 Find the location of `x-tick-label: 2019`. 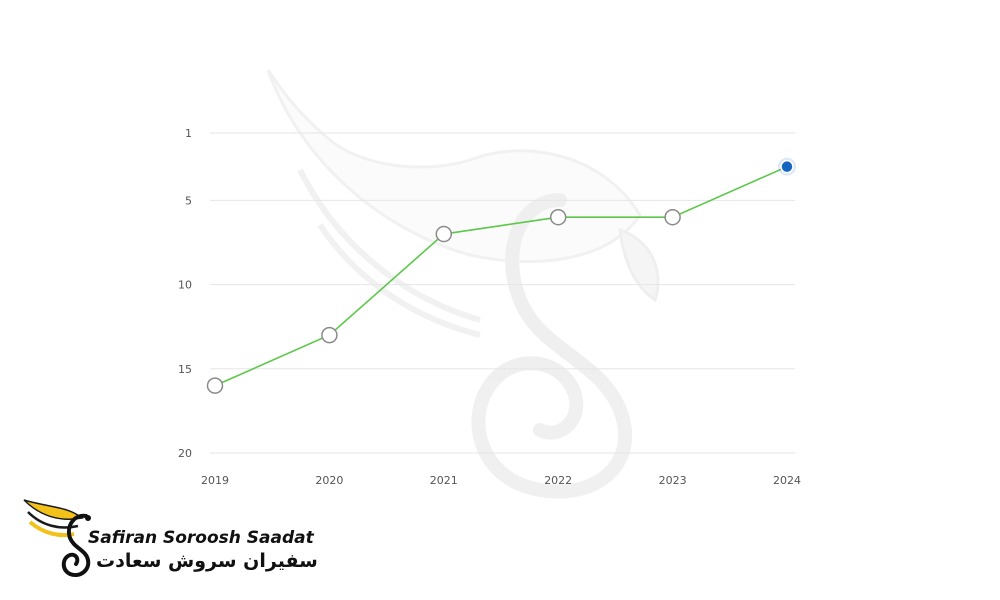

x-tick-label: 2019 is located at coordinates (215, 480).